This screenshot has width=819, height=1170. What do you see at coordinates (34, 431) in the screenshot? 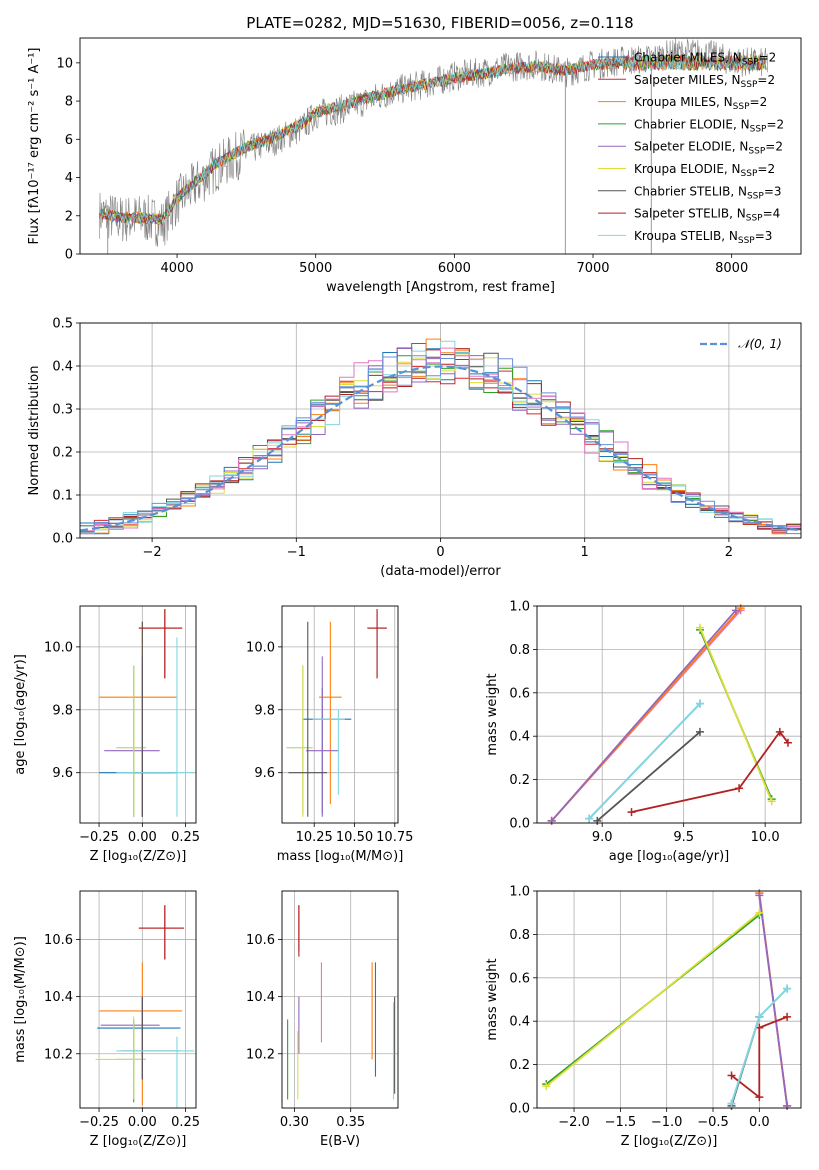
I see `y-axis-label: Normed distribution` at bounding box center [34, 431].